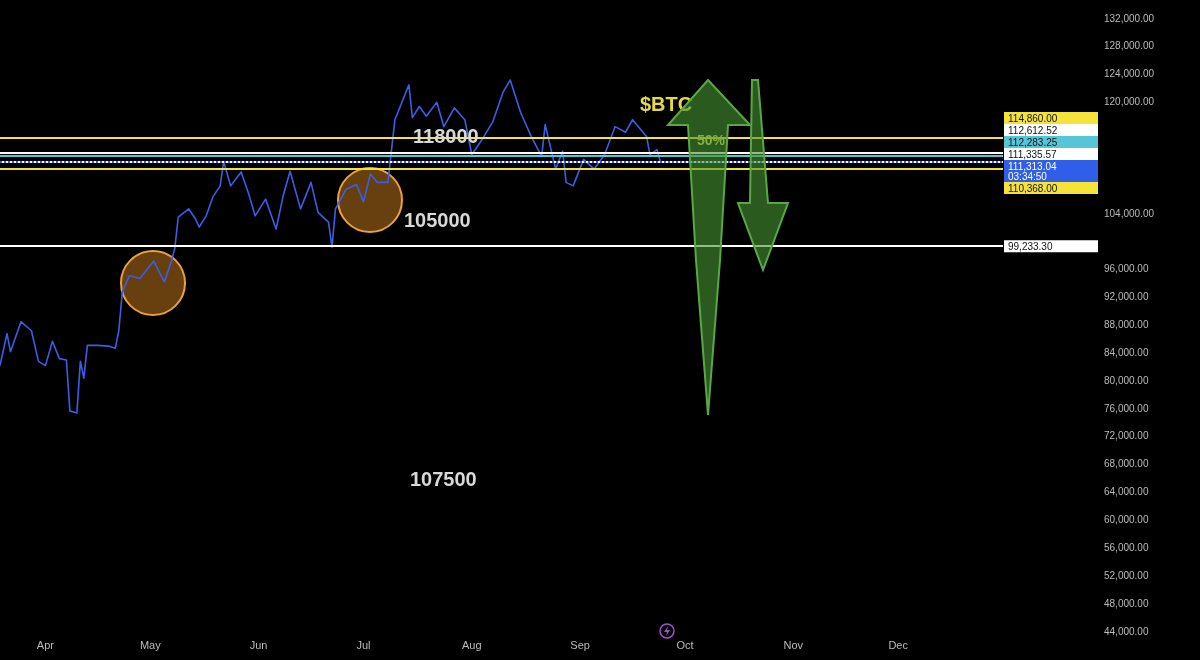  What do you see at coordinates (258, 644) in the screenshot?
I see `x-tick-label: Jun` at bounding box center [258, 644].